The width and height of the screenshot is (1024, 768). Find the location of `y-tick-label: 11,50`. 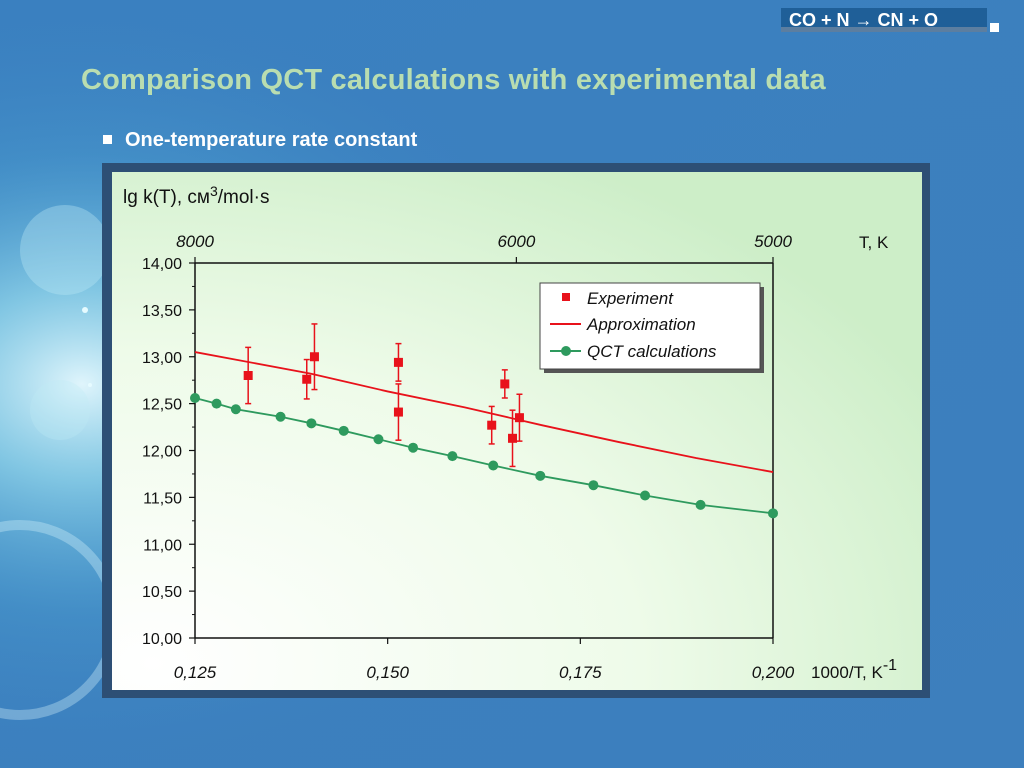

y-tick-label: 11,50 is located at coordinates (162, 498).